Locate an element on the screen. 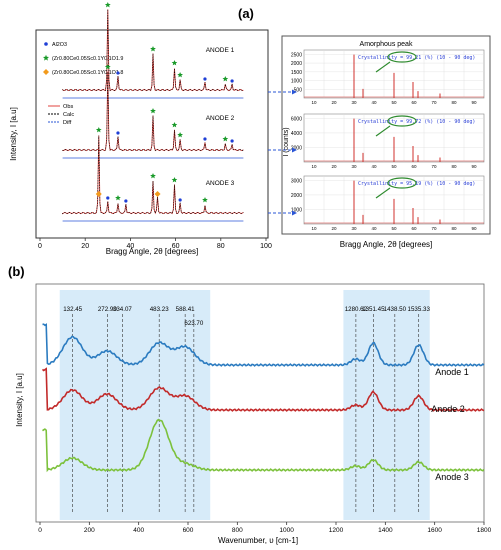 This screenshot has width=501, height=550. line-legend-label: Calc is located at coordinates (68, 115).